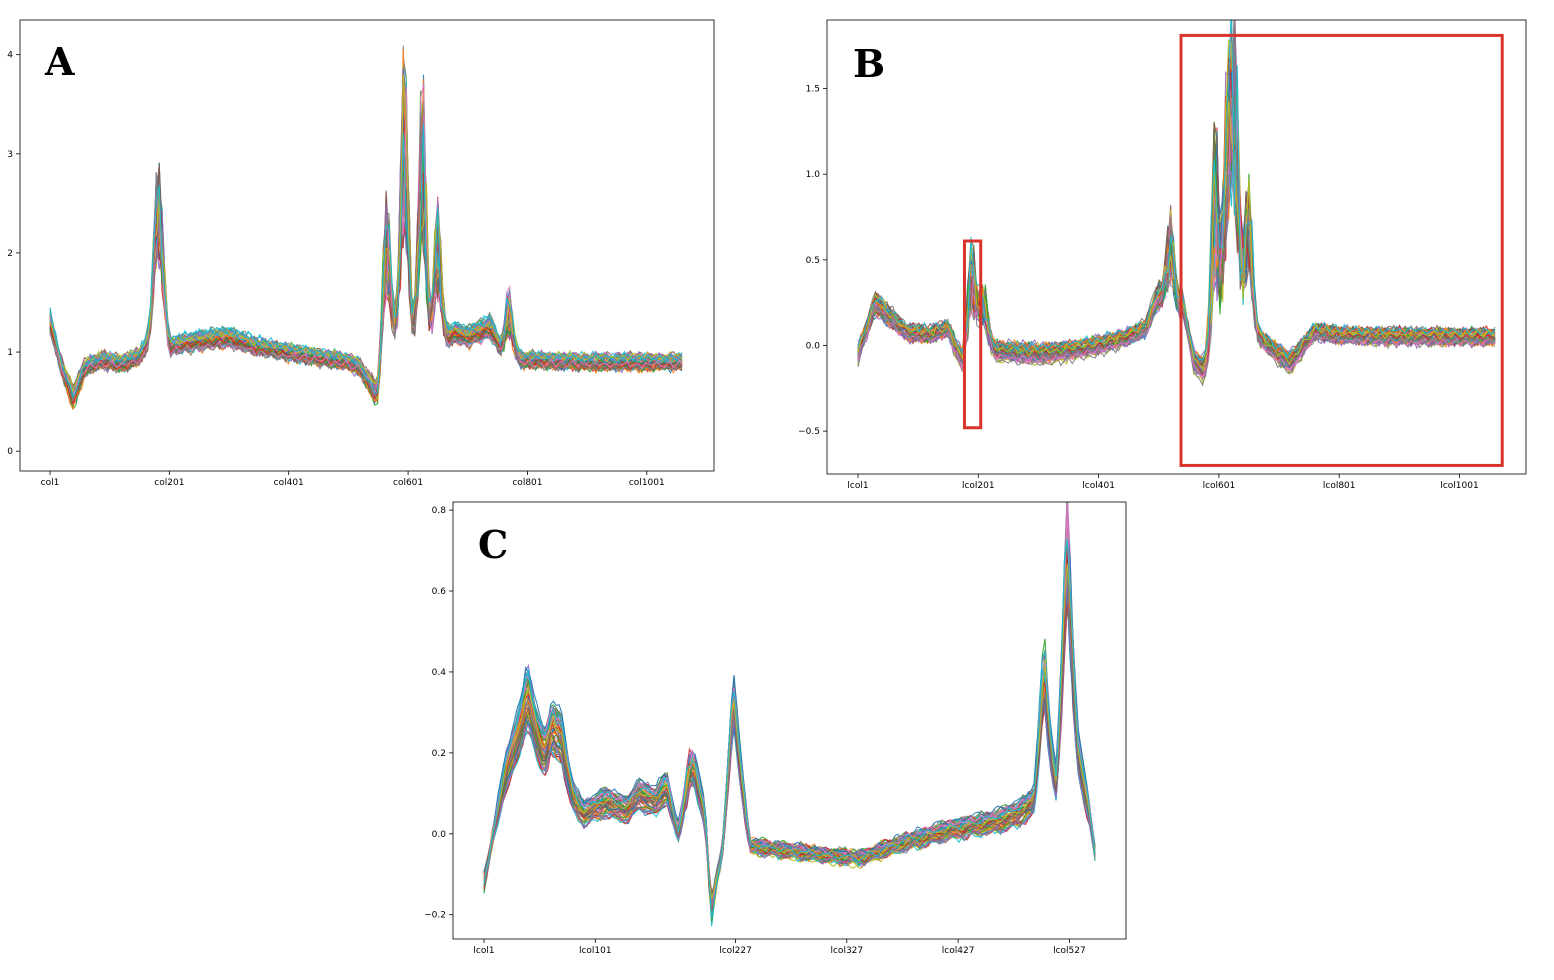 This screenshot has width=1554, height=980. What do you see at coordinates (289, 483) in the screenshot?
I see `x-tick-label: col401` at bounding box center [289, 483].